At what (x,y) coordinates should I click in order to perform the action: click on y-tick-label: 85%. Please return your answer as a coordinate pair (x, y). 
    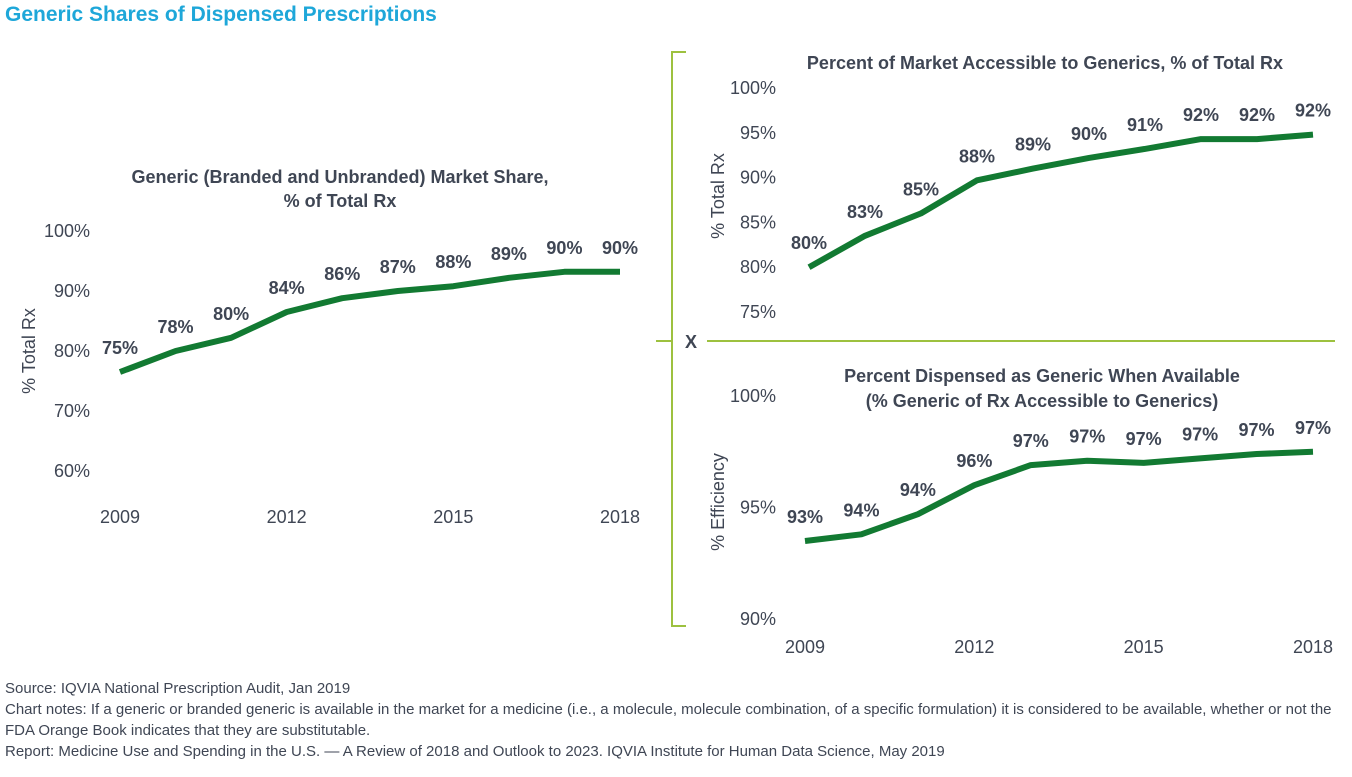
    Looking at the image, I should click on (758, 222).